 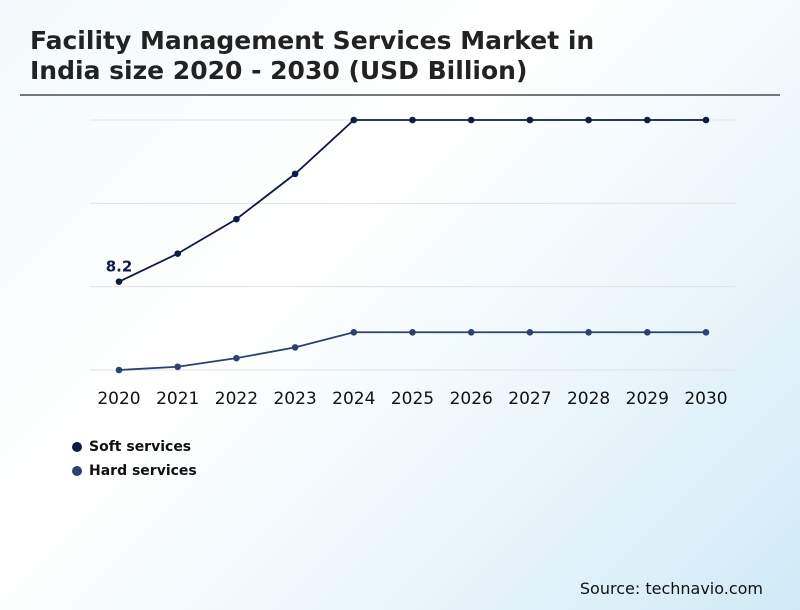 I want to click on legend-item-hard-services: Hard services, so click(x=134, y=471).